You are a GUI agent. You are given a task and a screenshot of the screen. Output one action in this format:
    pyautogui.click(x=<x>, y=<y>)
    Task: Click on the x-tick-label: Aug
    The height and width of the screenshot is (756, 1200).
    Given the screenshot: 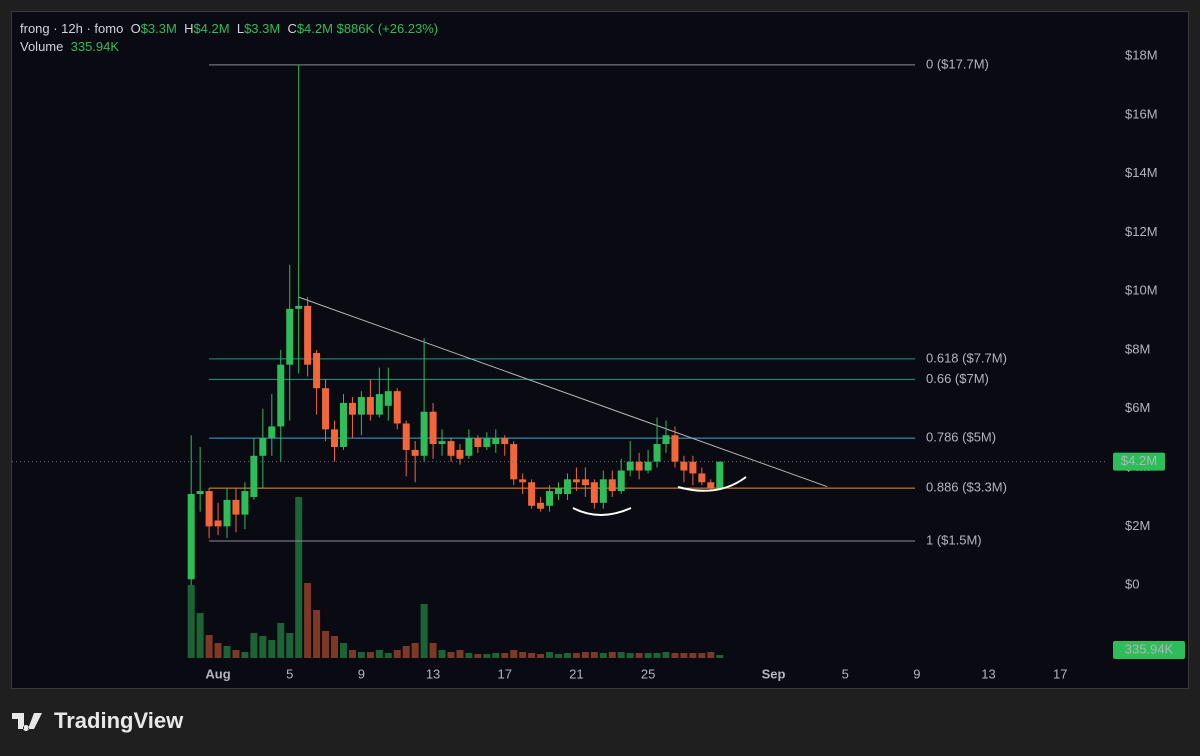 What is the action you would take?
    pyautogui.click(x=217, y=673)
    